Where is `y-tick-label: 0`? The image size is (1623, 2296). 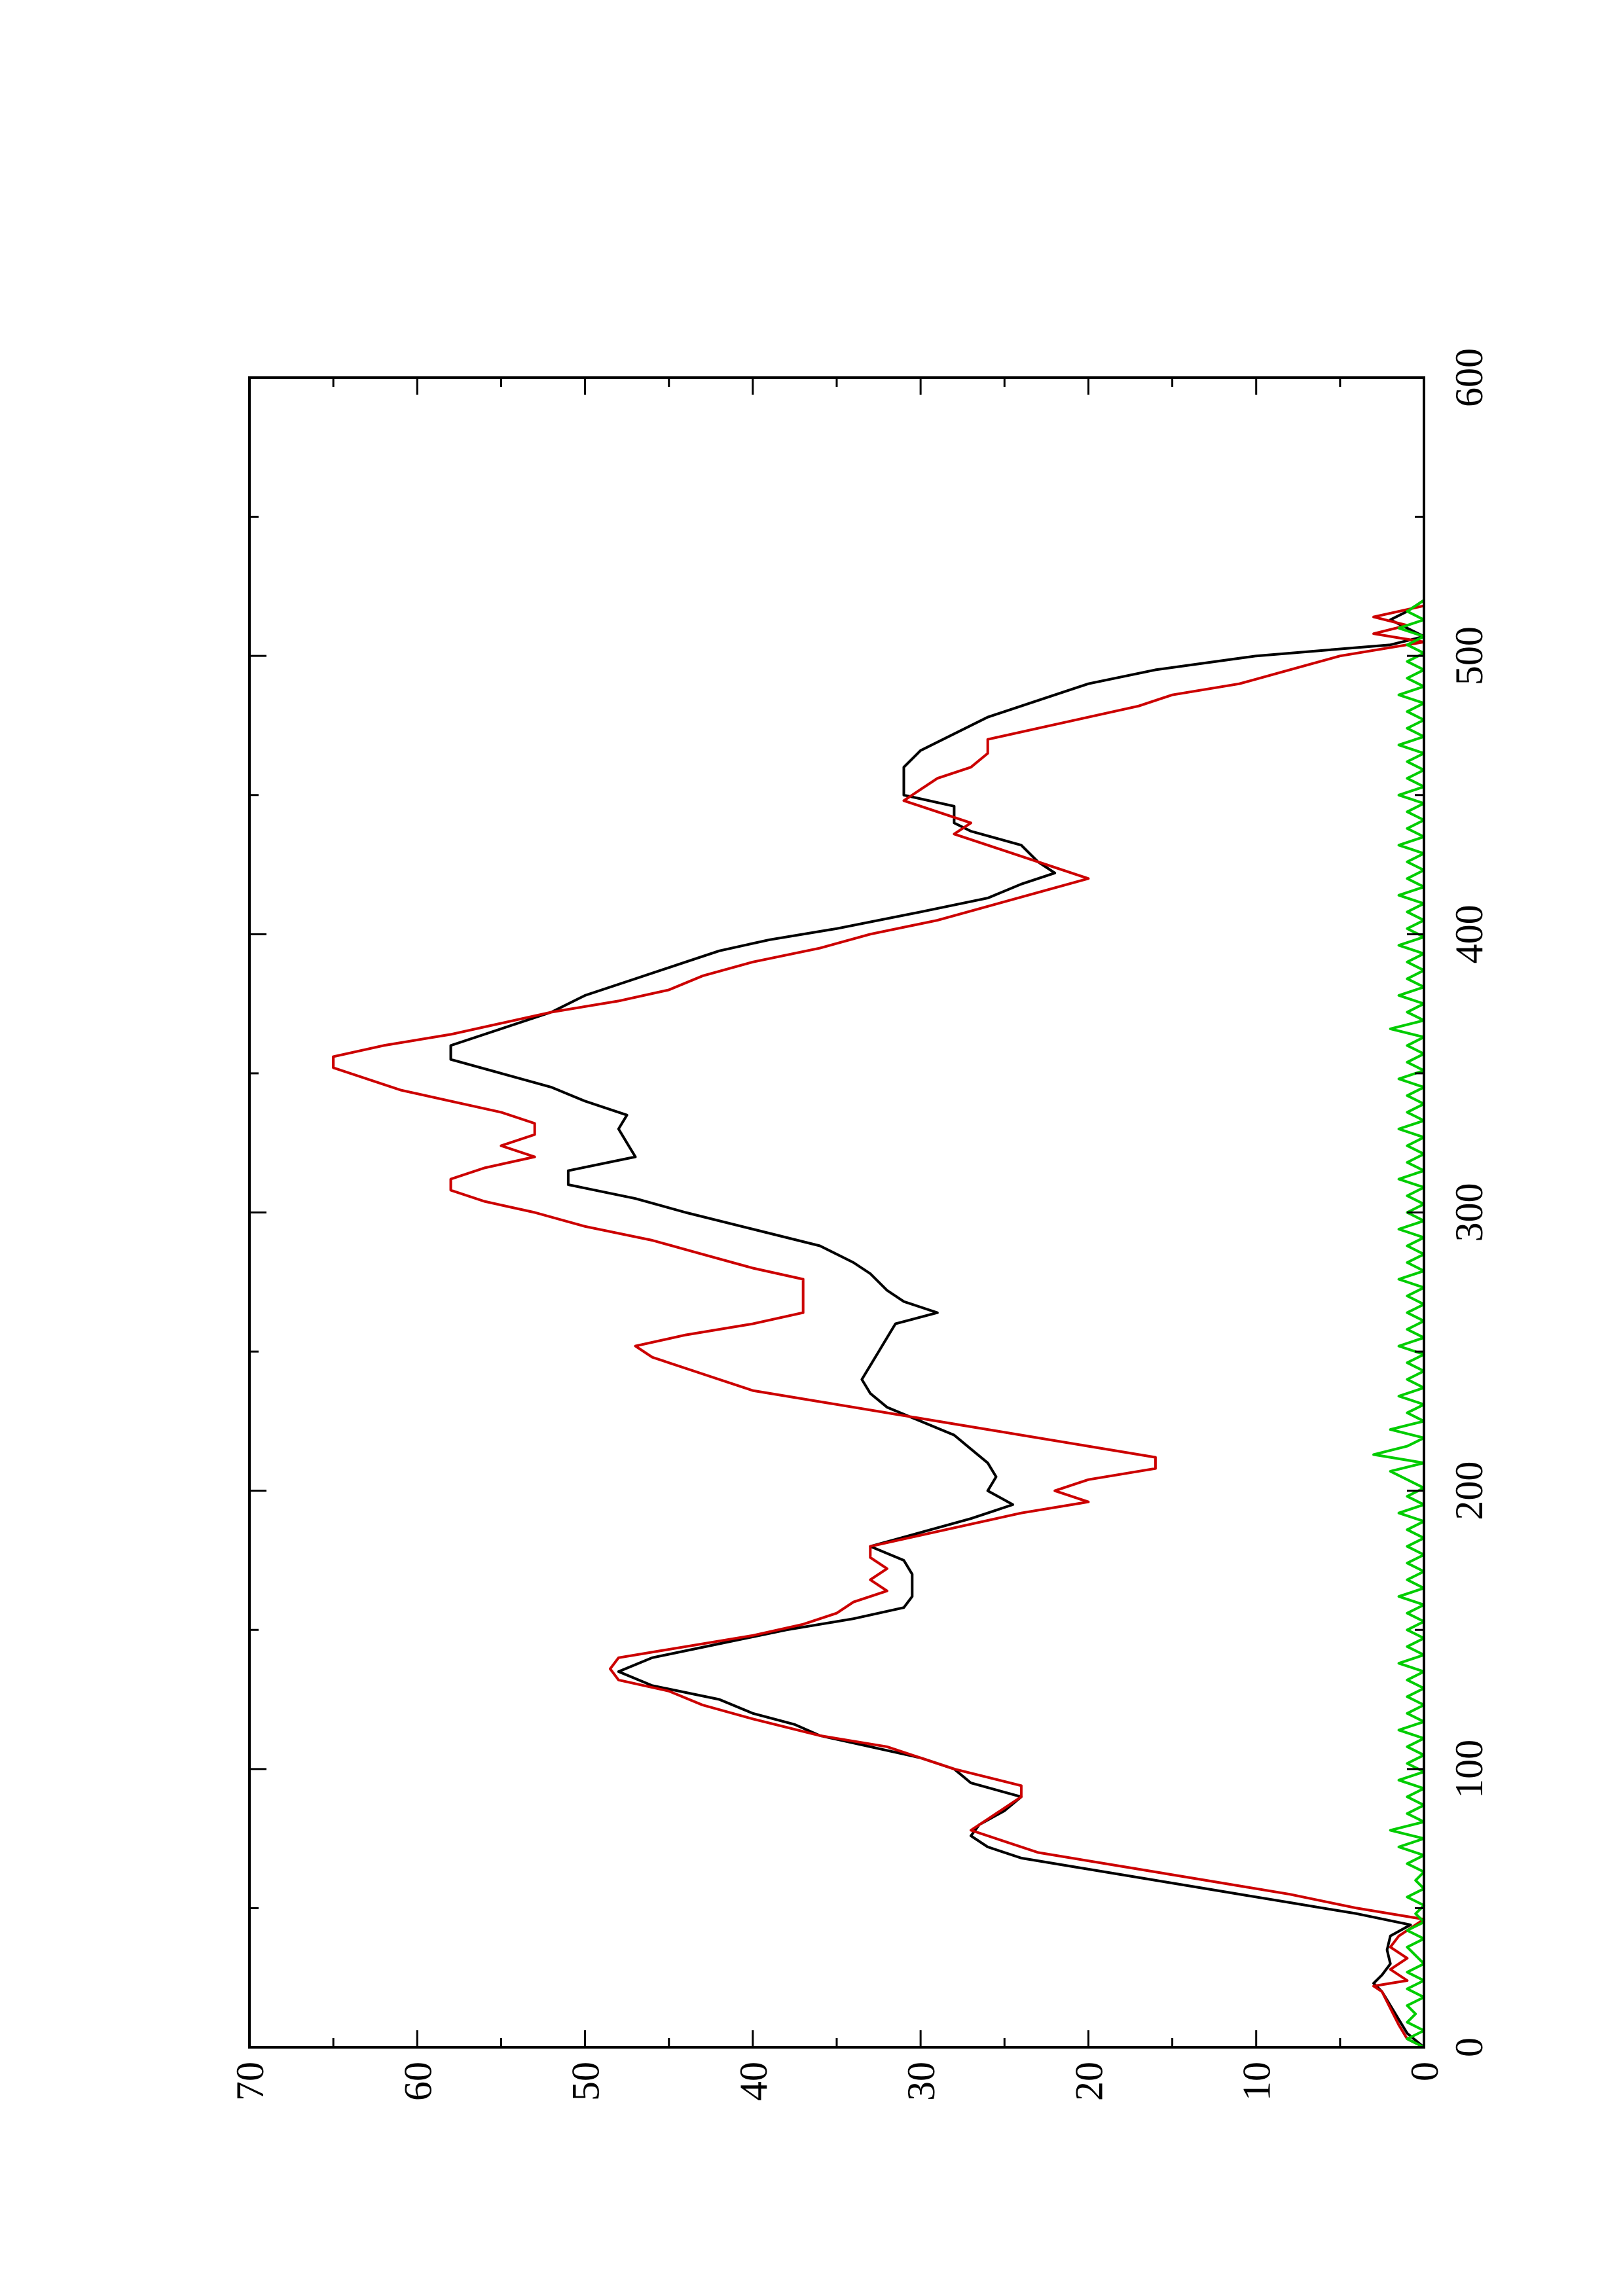
y-tick-label: 0 is located at coordinates (1424, 2071).